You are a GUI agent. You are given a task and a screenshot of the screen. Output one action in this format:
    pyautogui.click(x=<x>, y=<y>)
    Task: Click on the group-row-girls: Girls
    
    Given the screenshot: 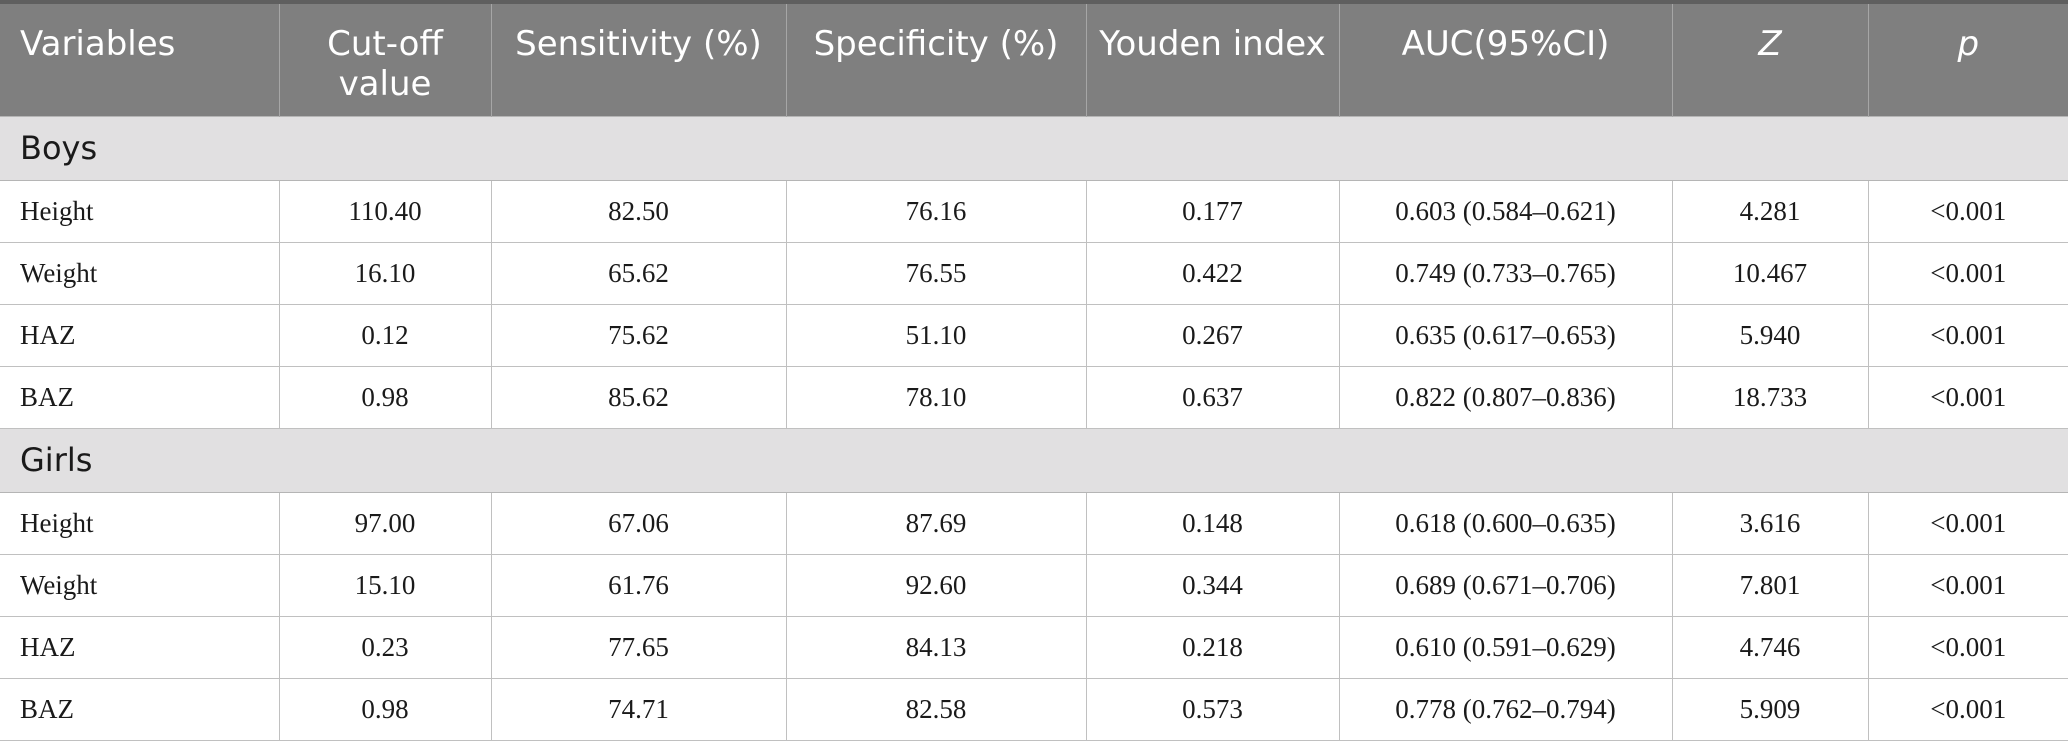 What is the action you would take?
    pyautogui.click(x=1034, y=460)
    